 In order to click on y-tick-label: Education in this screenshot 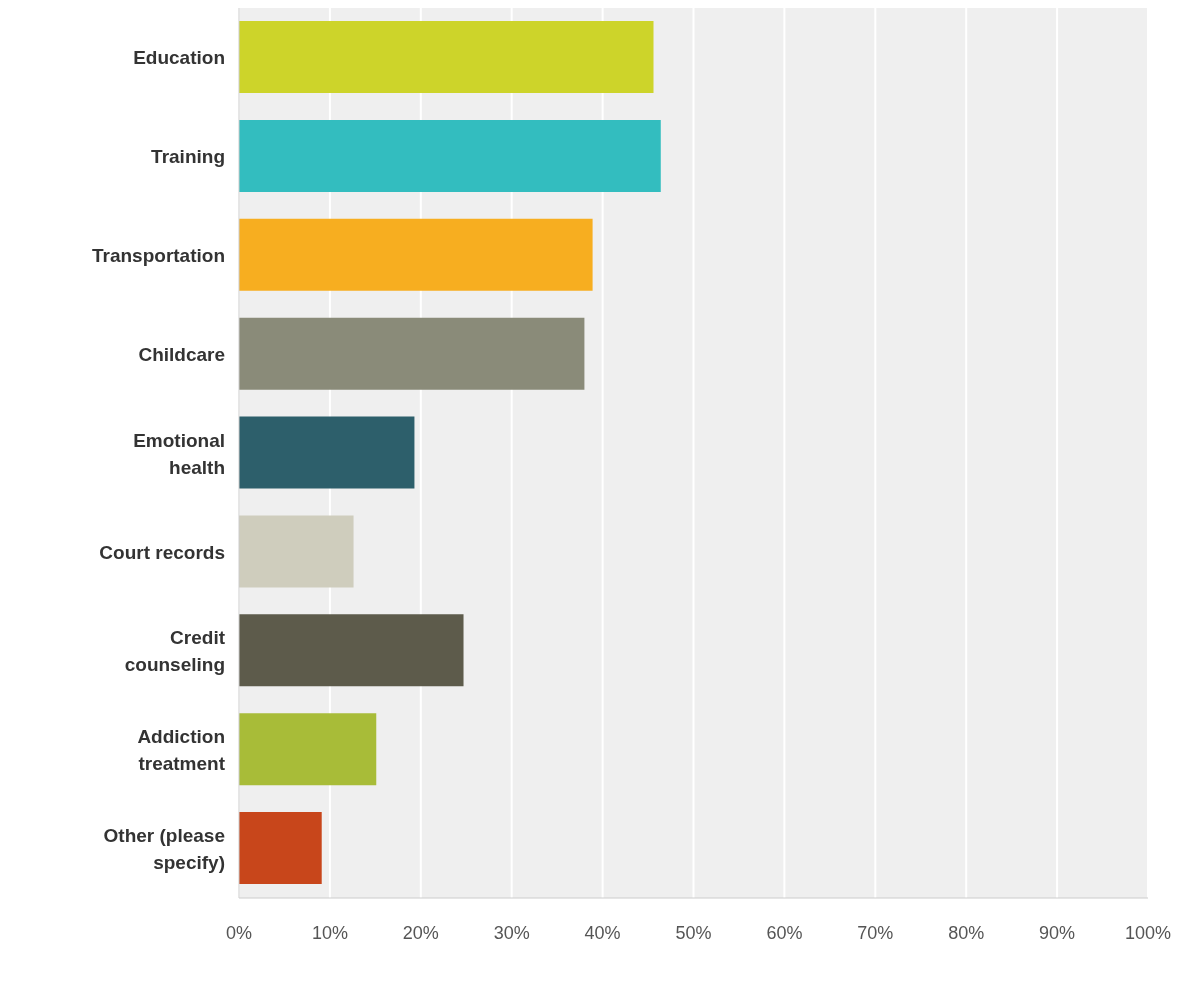, I will do `click(179, 57)`.